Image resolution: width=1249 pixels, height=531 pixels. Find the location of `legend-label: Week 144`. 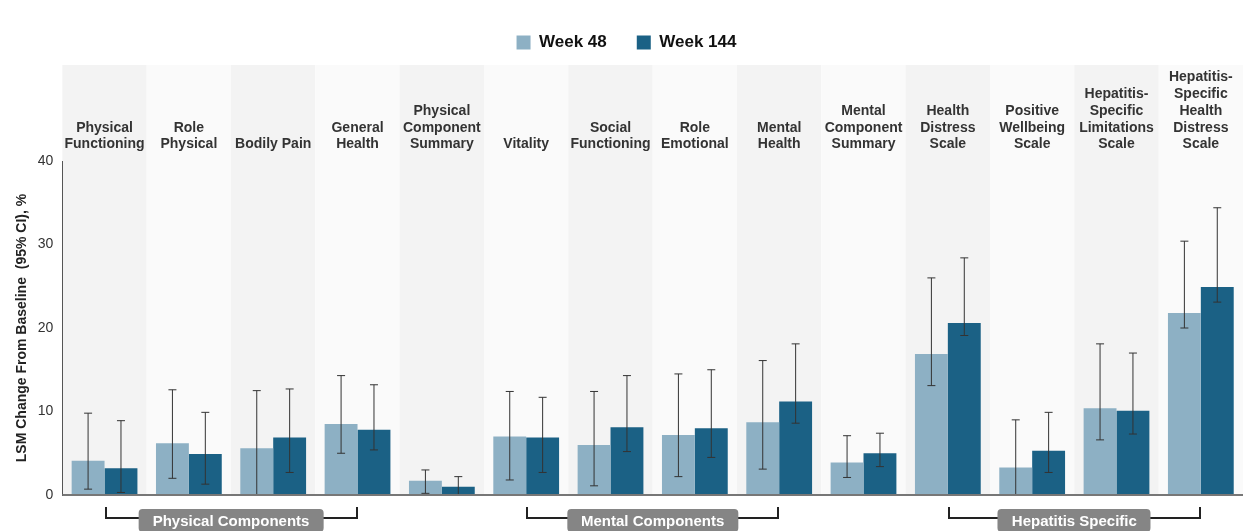

legend-label: Week 144 is located at coordinates (698, 42).